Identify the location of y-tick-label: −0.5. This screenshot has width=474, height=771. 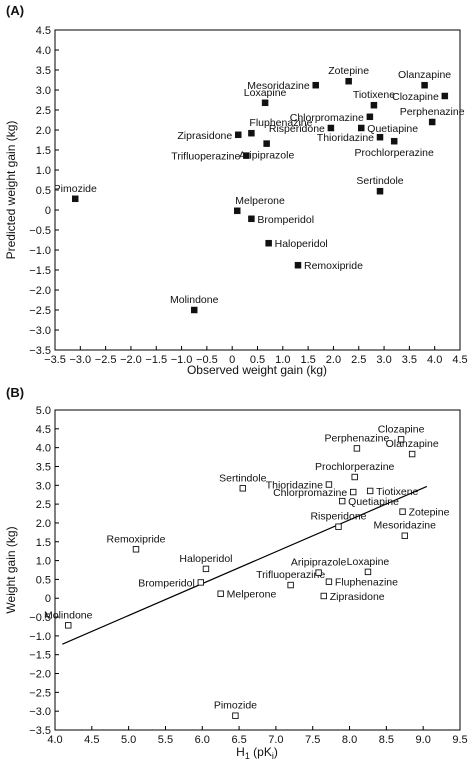
(40, 231).